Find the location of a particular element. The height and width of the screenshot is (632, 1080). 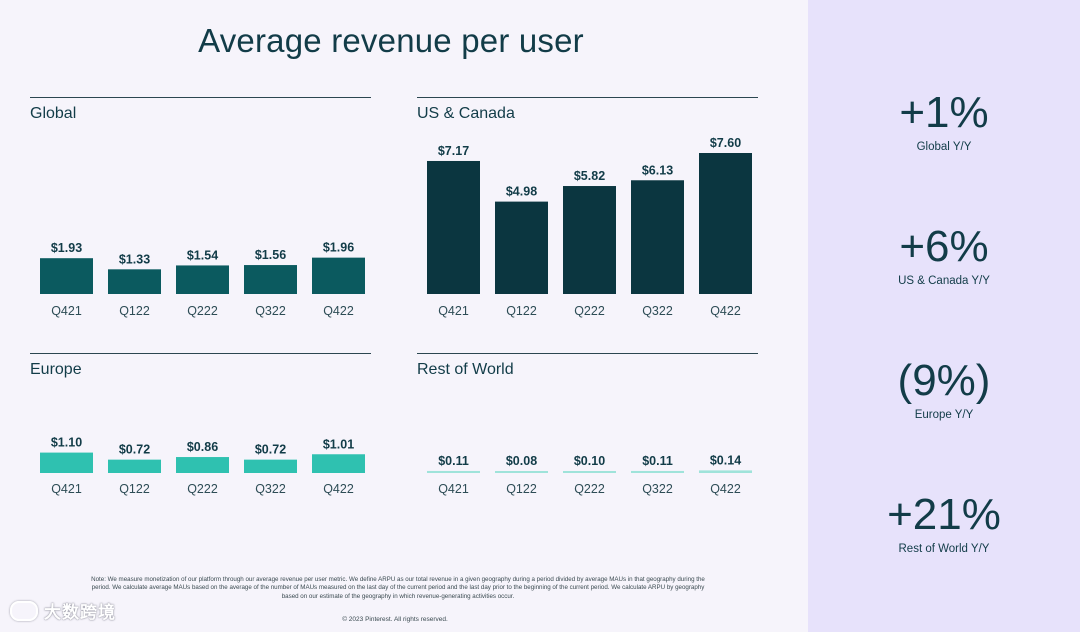

data-label: $1.01 is located at coordinates (338, 444).